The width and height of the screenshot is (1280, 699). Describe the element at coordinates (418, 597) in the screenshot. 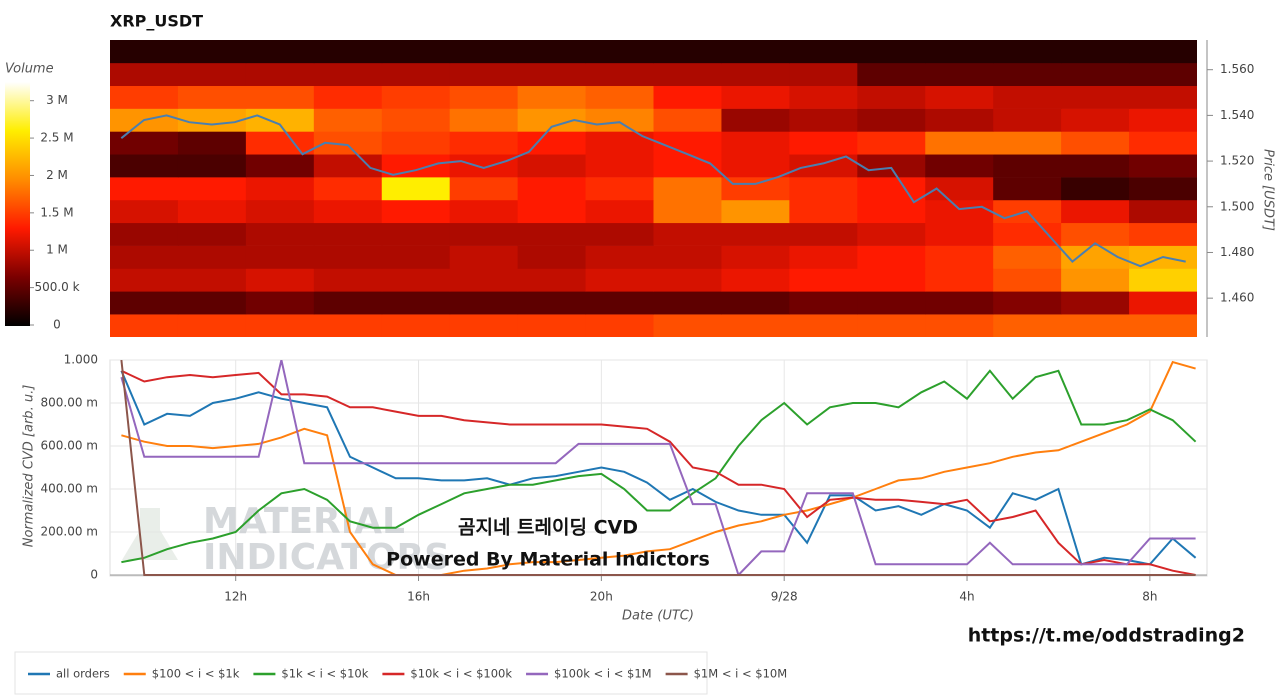

I see `x-tick-label: 16h` at that location.